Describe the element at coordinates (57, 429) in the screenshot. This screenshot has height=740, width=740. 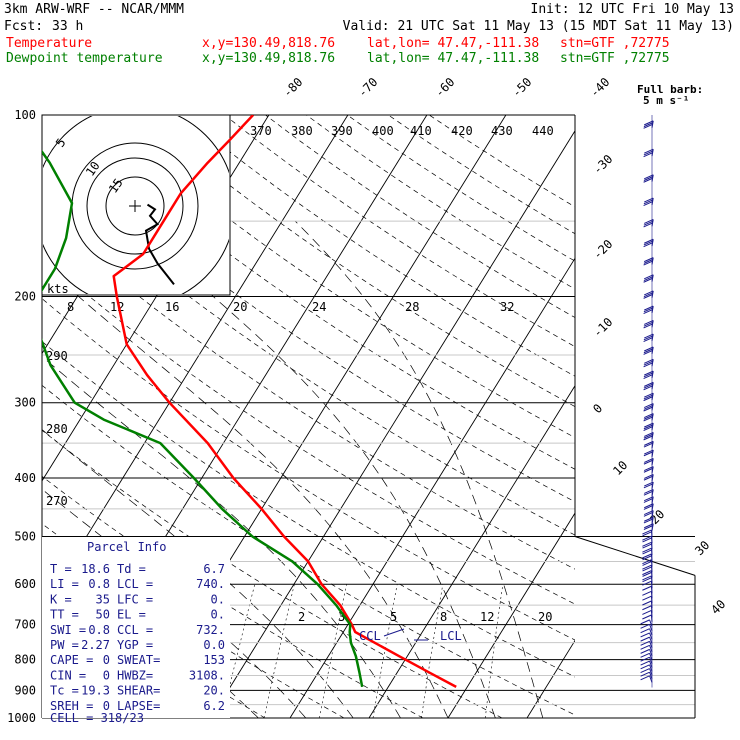
I see `theta-label: 280` at that location.